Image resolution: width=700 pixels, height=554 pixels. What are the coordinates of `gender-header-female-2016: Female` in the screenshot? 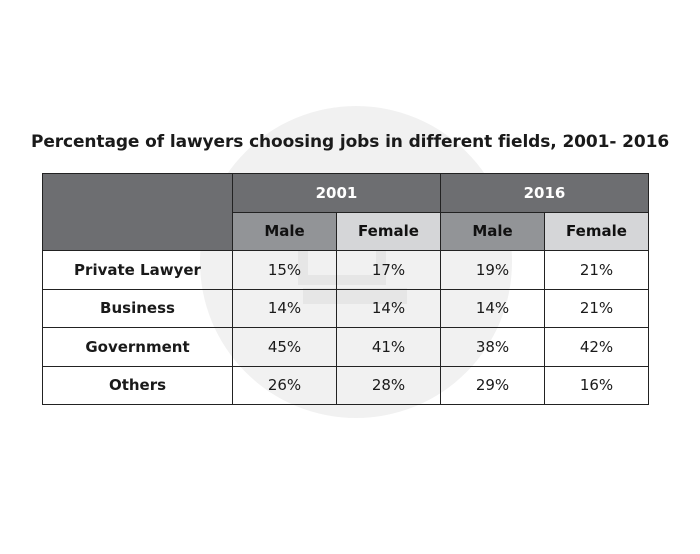 It's located at (596, 231).